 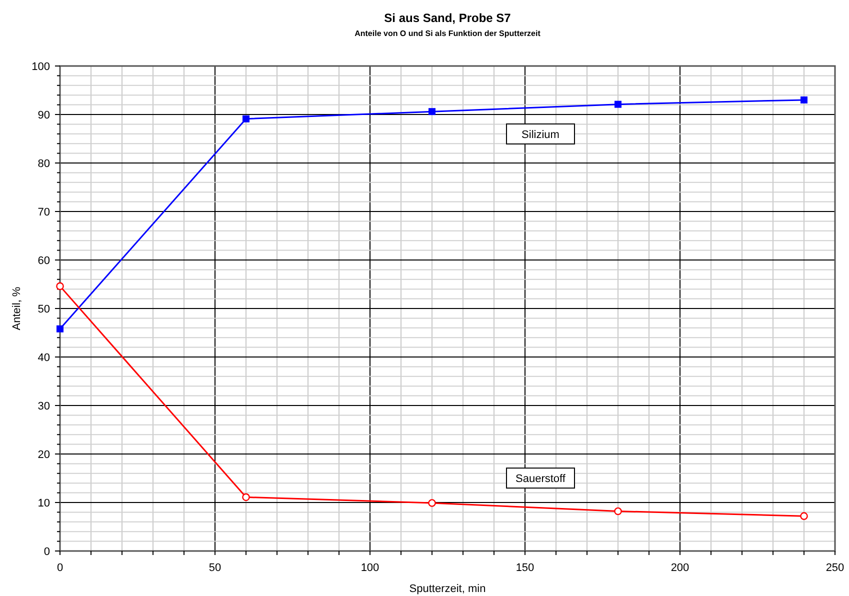 I want to click on y-tick-label: 60, so click(x=44, y=261).